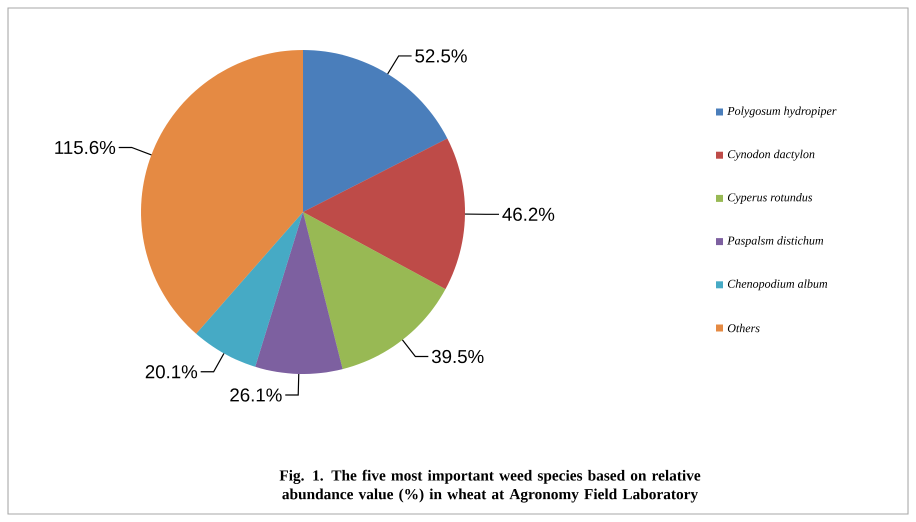 This screenshot has width=916, height=522. Describe the element at coordinates (441, 56) in the screenshot. I see `data-label: 52.5%` at that location.